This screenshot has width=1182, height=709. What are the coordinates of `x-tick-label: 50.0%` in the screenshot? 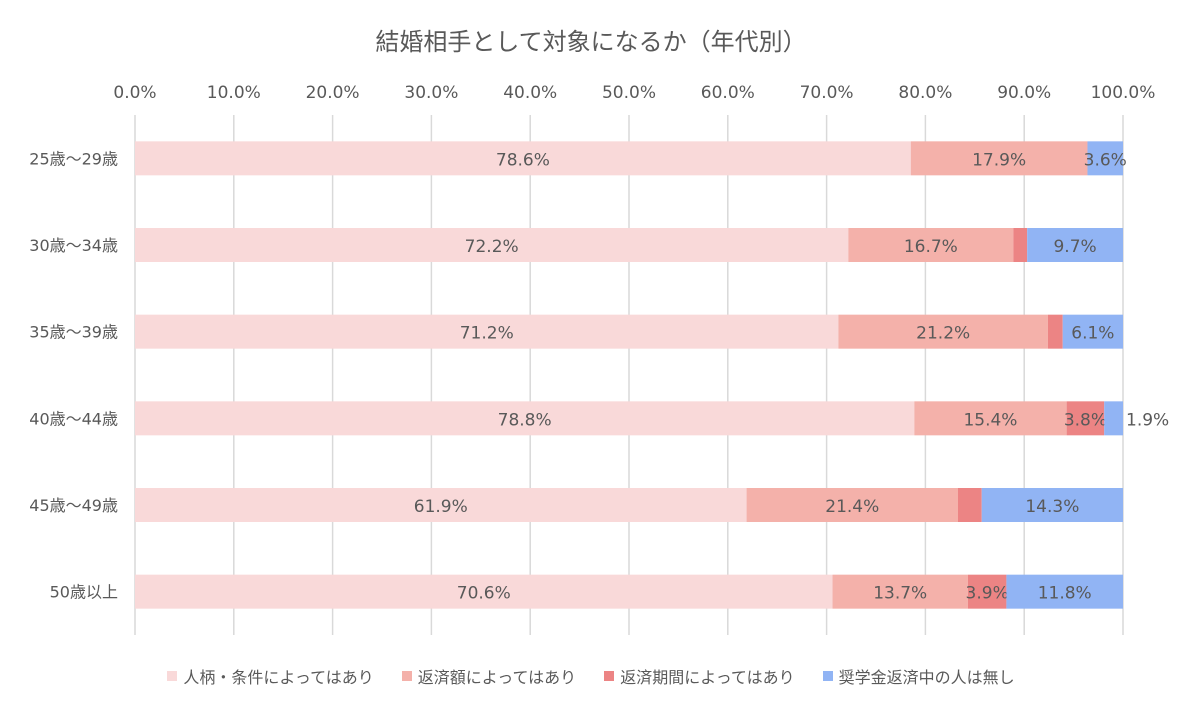 It's located at (629, 93).